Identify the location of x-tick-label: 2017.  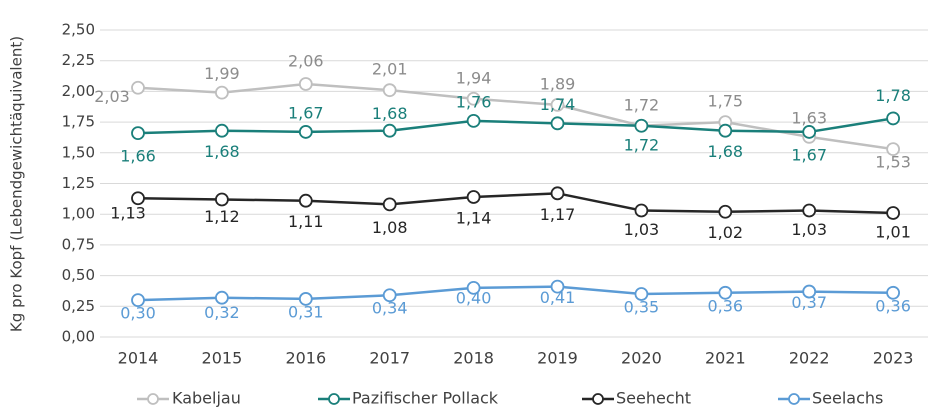
(389, 358).